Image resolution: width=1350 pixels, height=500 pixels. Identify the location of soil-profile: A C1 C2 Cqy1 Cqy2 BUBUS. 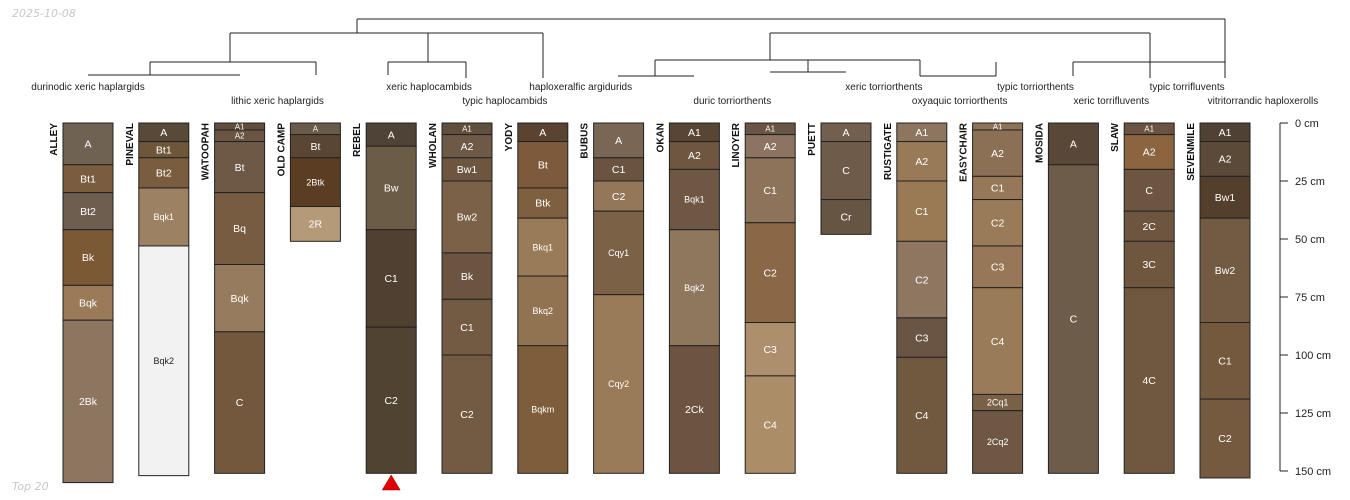
(612, 298).